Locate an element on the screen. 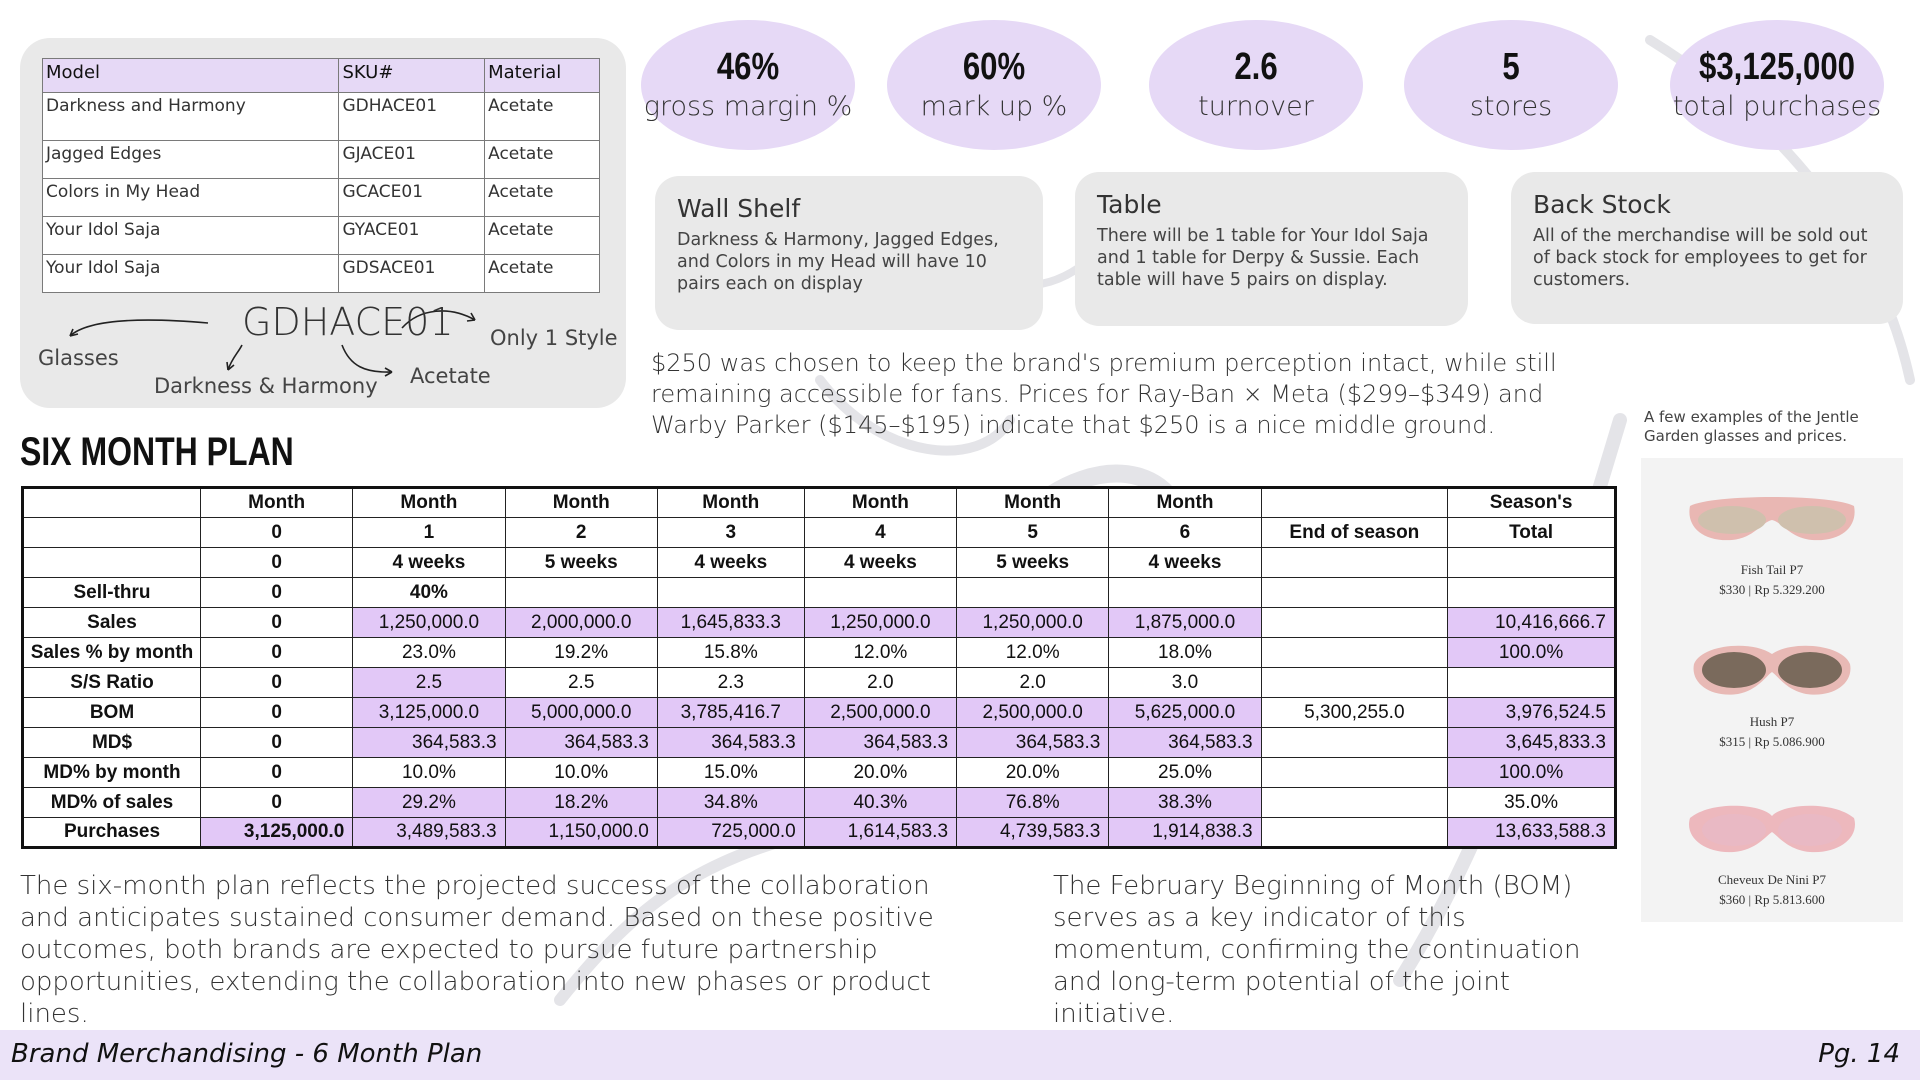  sku-cell: GCACE01 is located at coordinates (412, 197).